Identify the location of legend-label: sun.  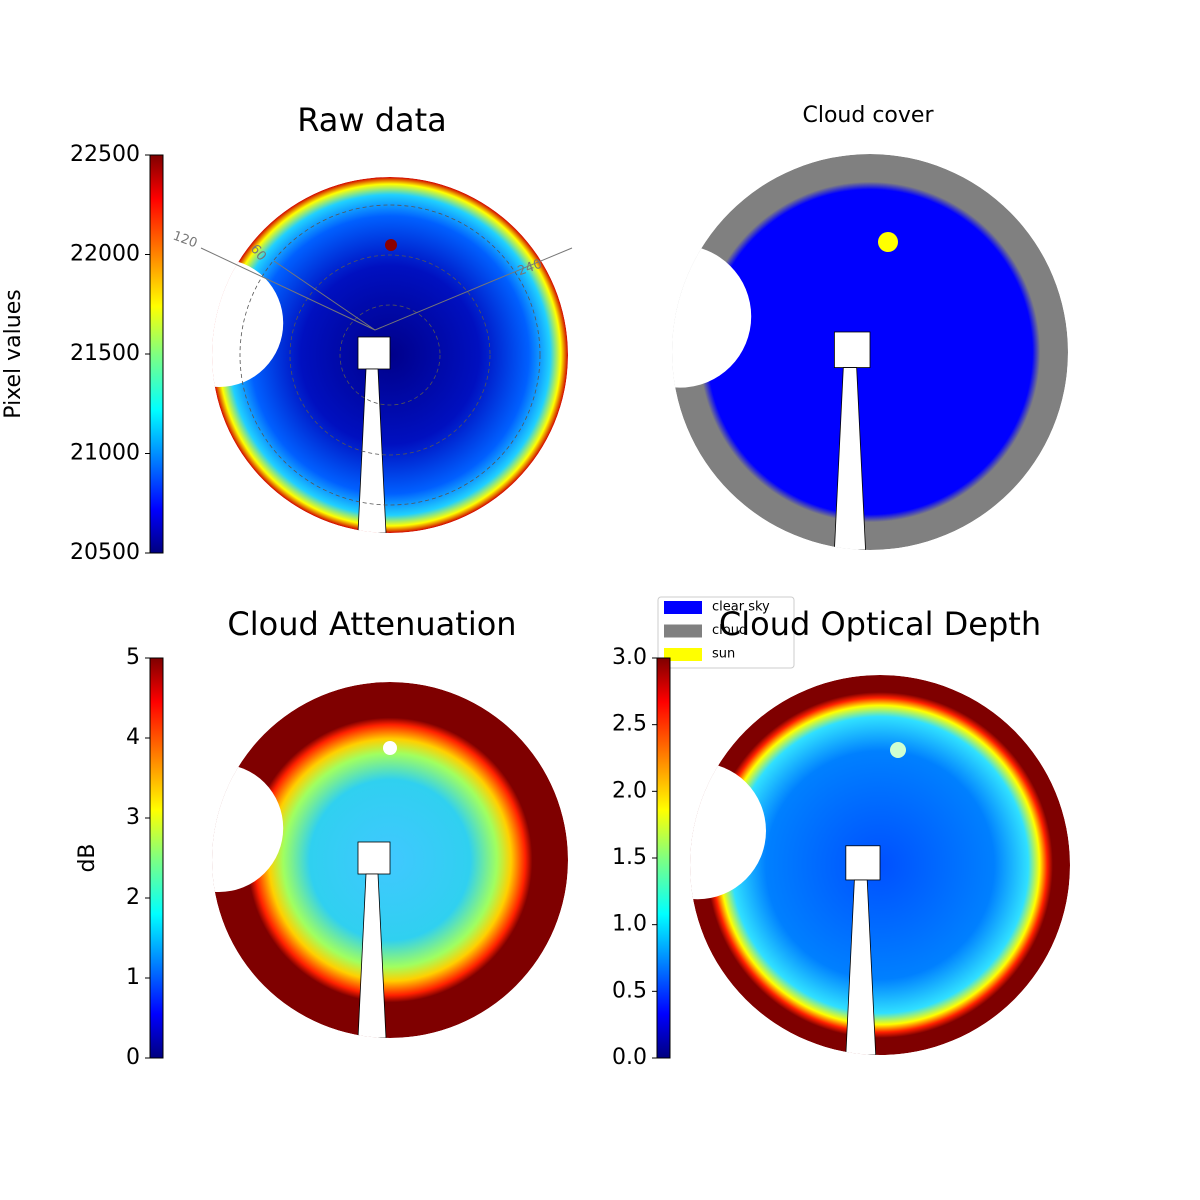
(723, 654).